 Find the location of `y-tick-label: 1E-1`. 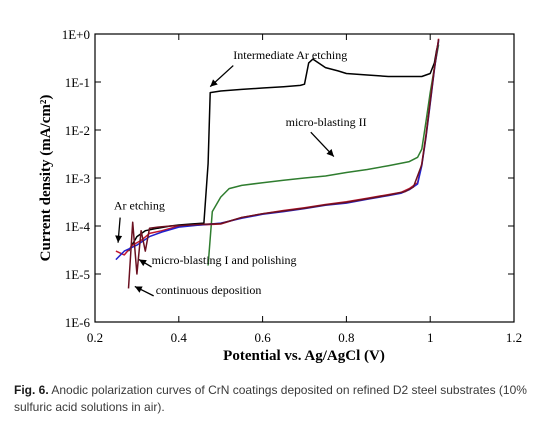

y-tick-label: 1E-1 is located at coordinates (77, 82).